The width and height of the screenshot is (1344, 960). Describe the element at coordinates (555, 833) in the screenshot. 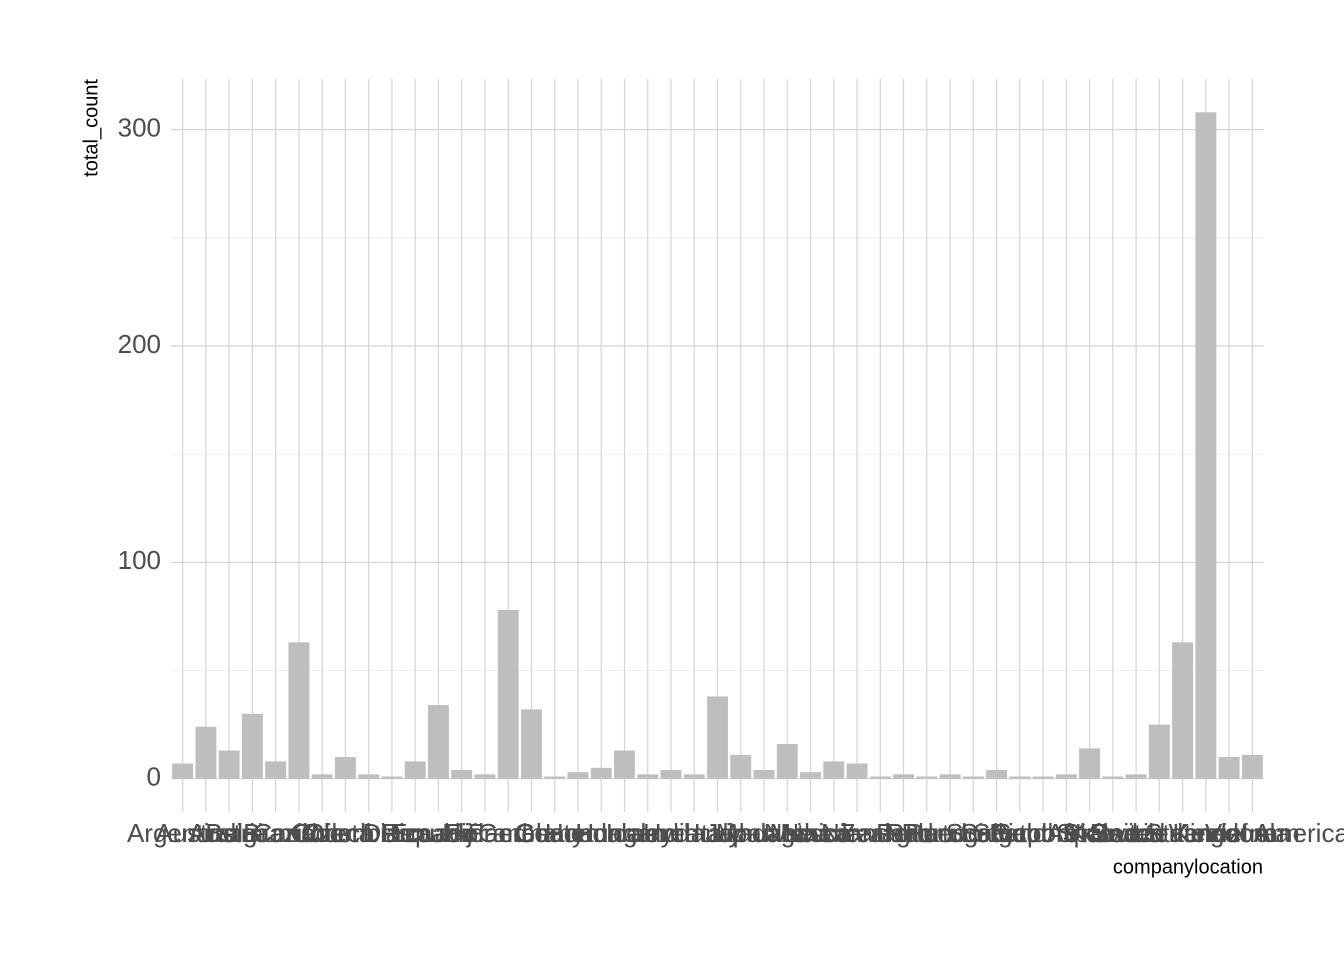

I see `x-tick-label: Ghana` at that location.